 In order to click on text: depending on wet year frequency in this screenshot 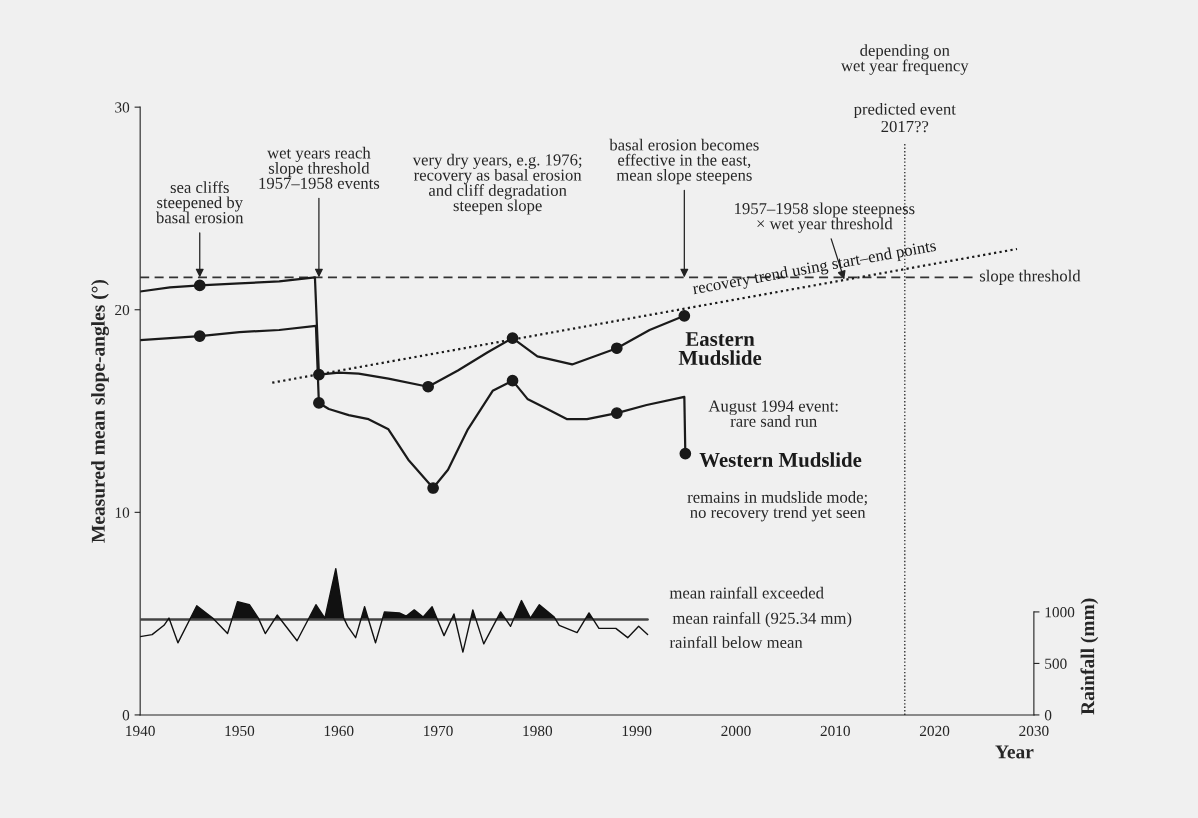, I will do `click(904, 59)`.